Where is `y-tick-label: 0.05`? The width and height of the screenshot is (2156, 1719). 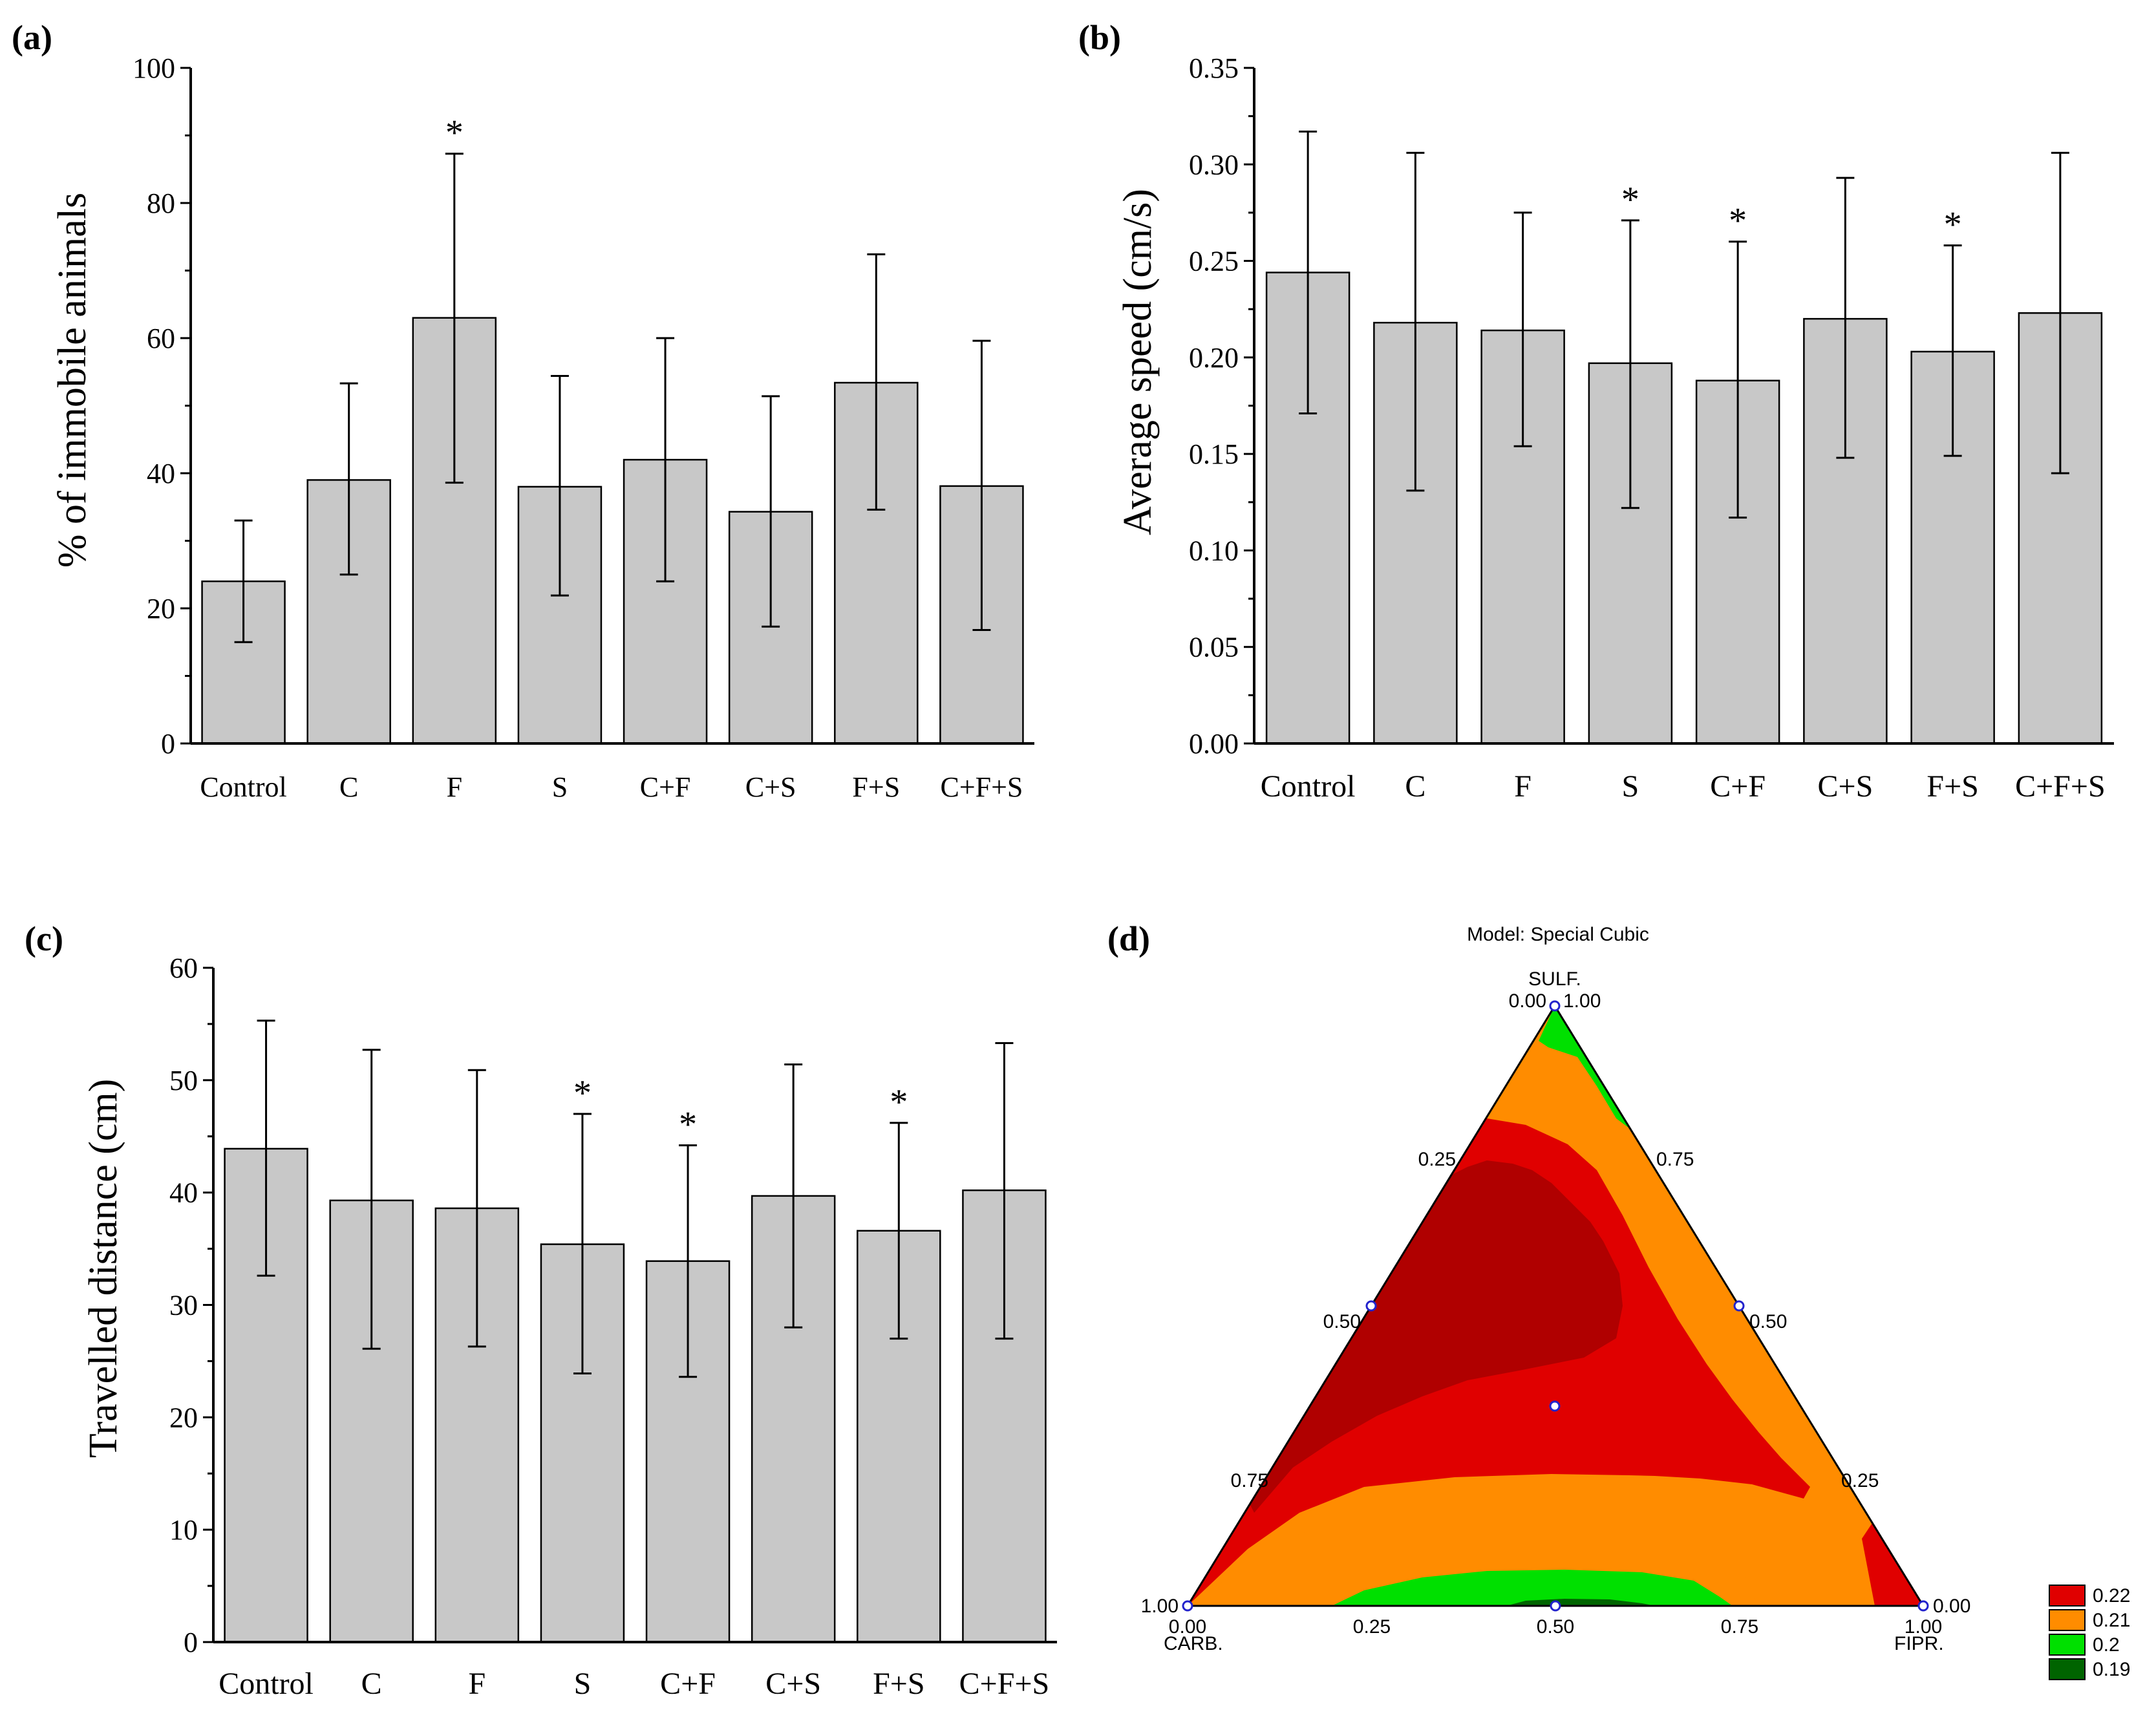 y-tick-label: 0.05 is located at coordinates (1214, 648).